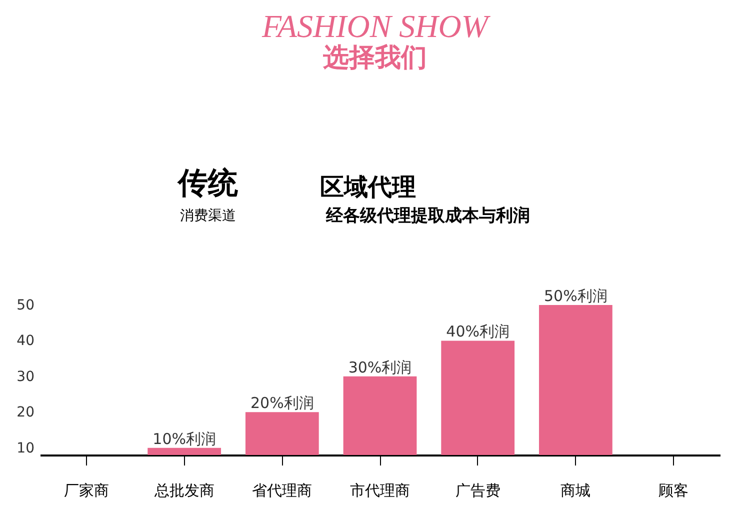 This screenshot has width=750, height=528. I want to click on data-label: 10%利润, so click(184, 439).